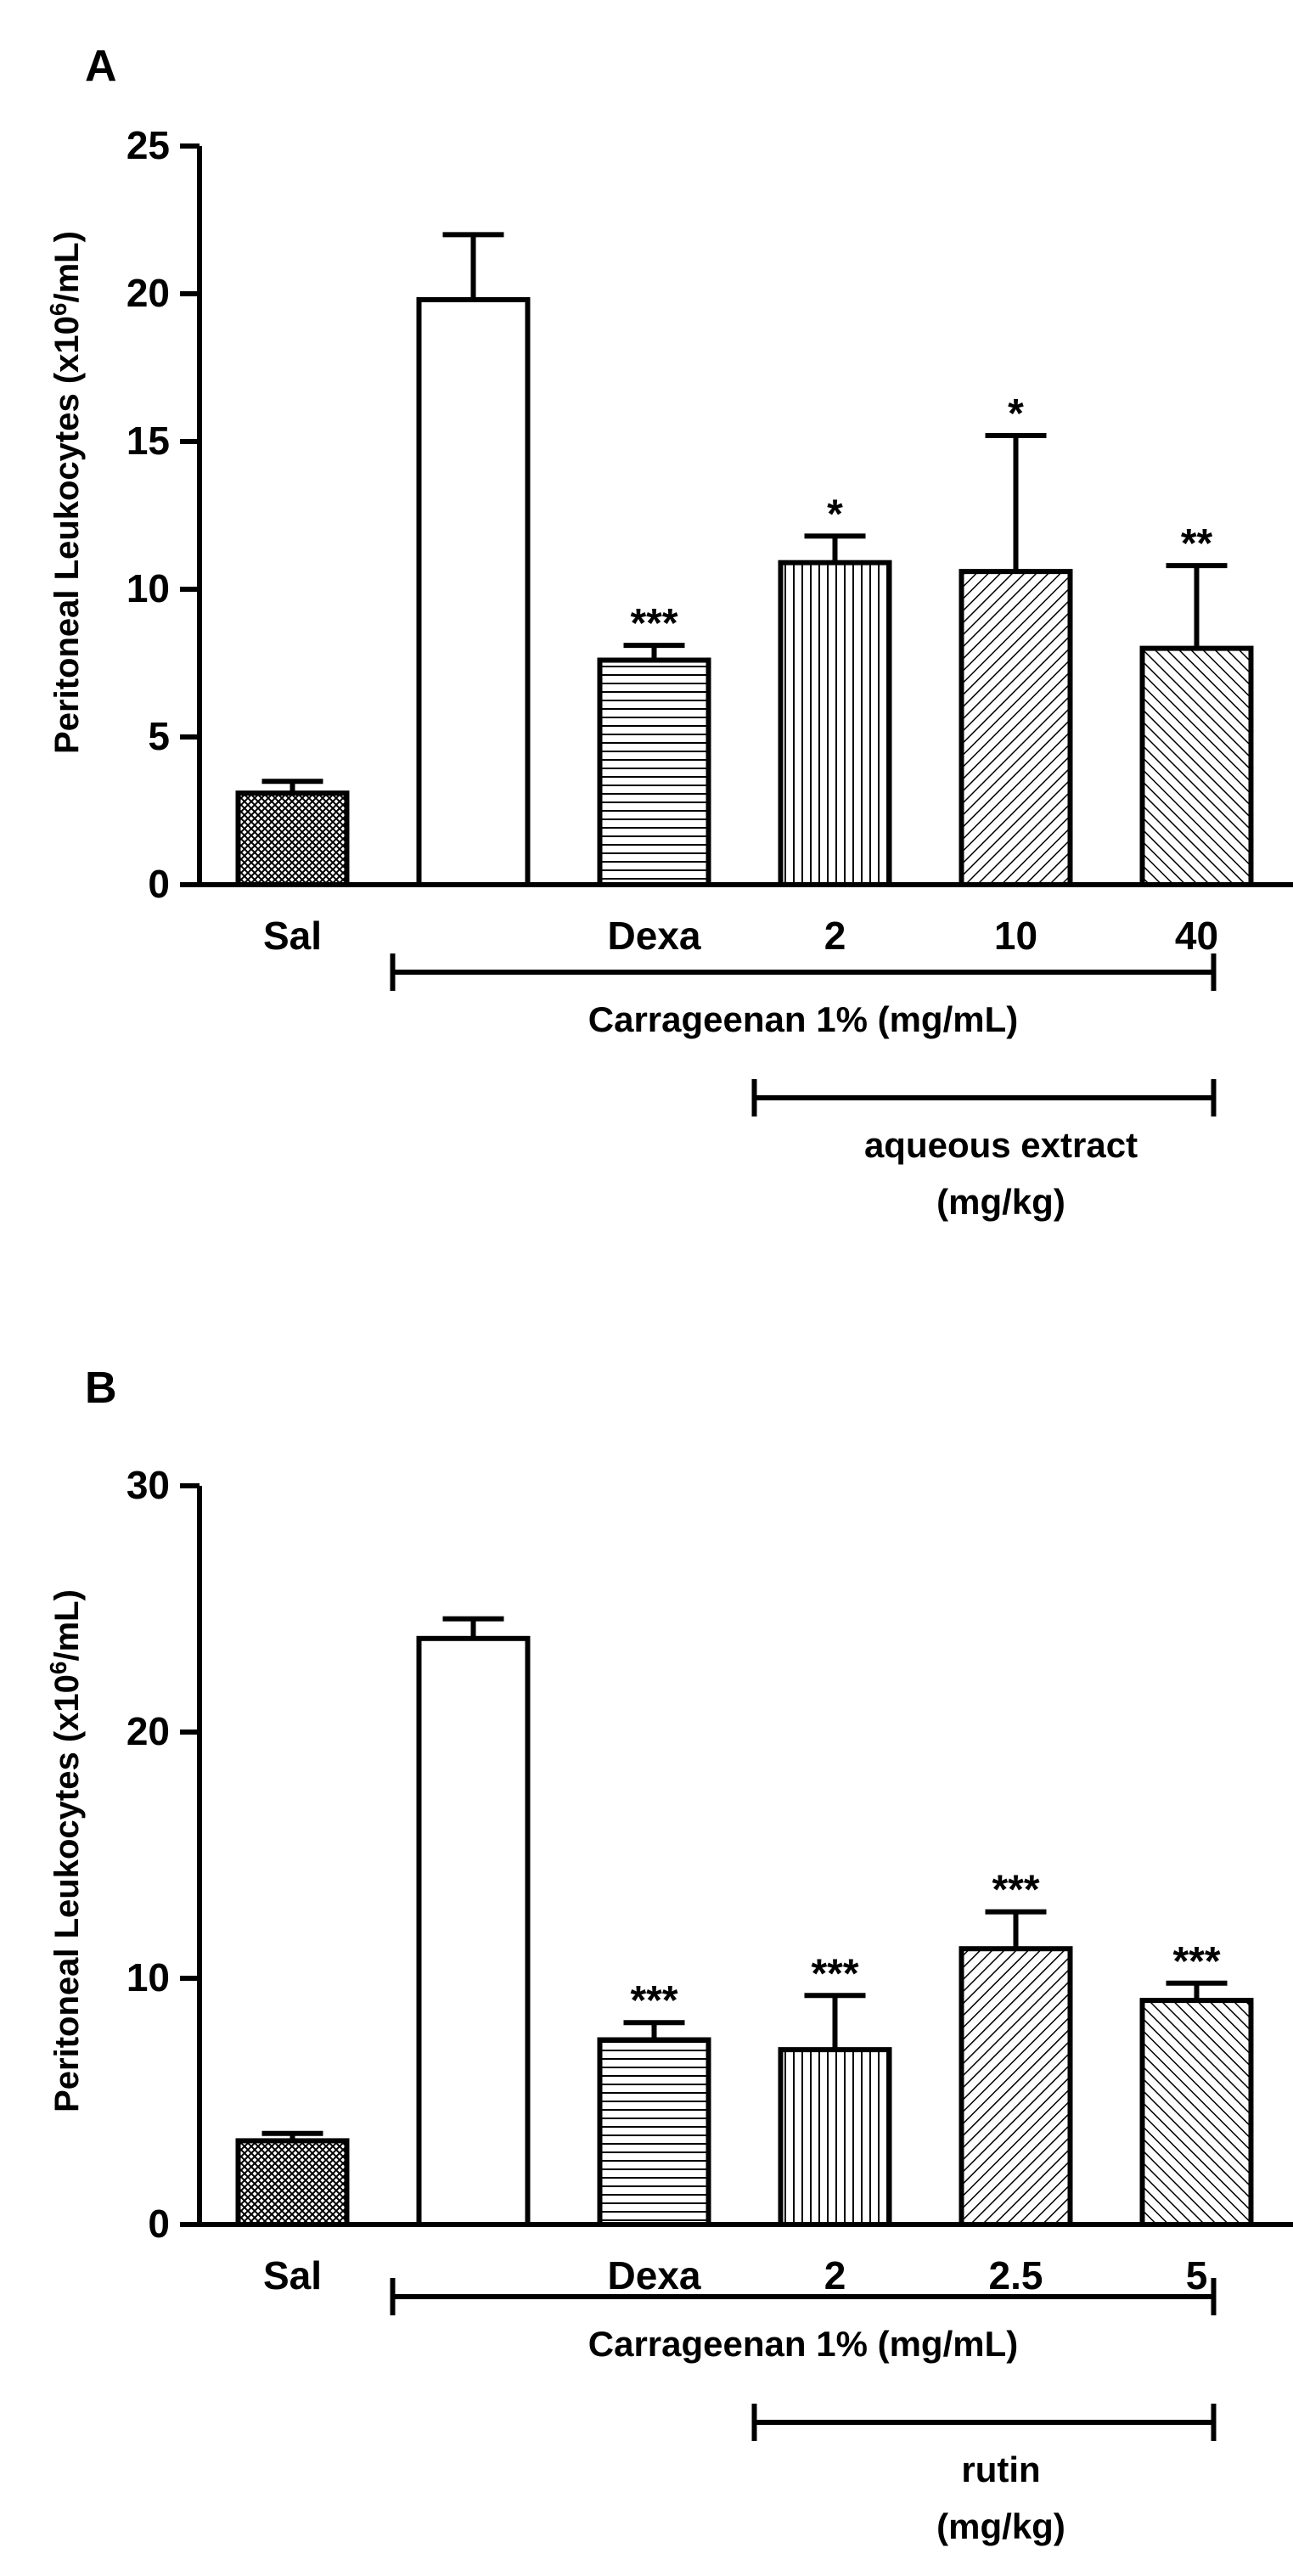 The width and height of the screenshot is (1293, 2576). Describe the element at coordinates (163, 1854) in the screenshot. I see `y-ticks: 0 10 20 30` at that location.